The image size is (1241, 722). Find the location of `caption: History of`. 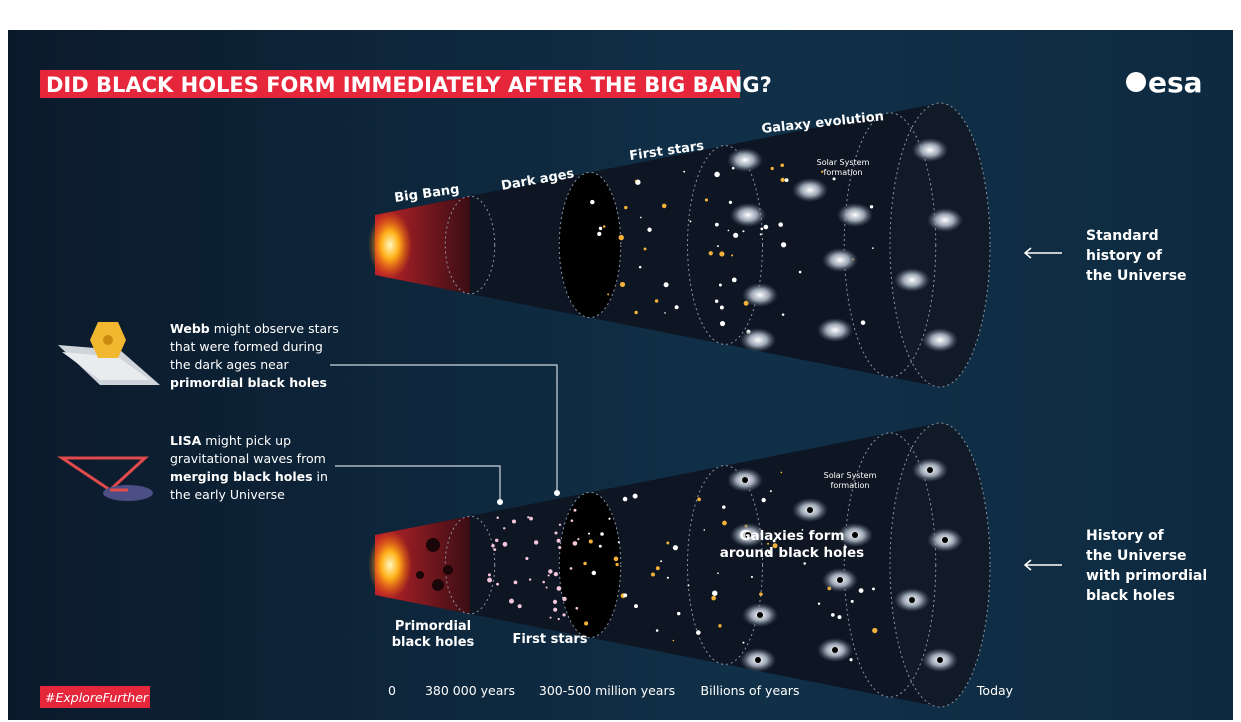

caption: History of is located at coordinates (1125, 536).